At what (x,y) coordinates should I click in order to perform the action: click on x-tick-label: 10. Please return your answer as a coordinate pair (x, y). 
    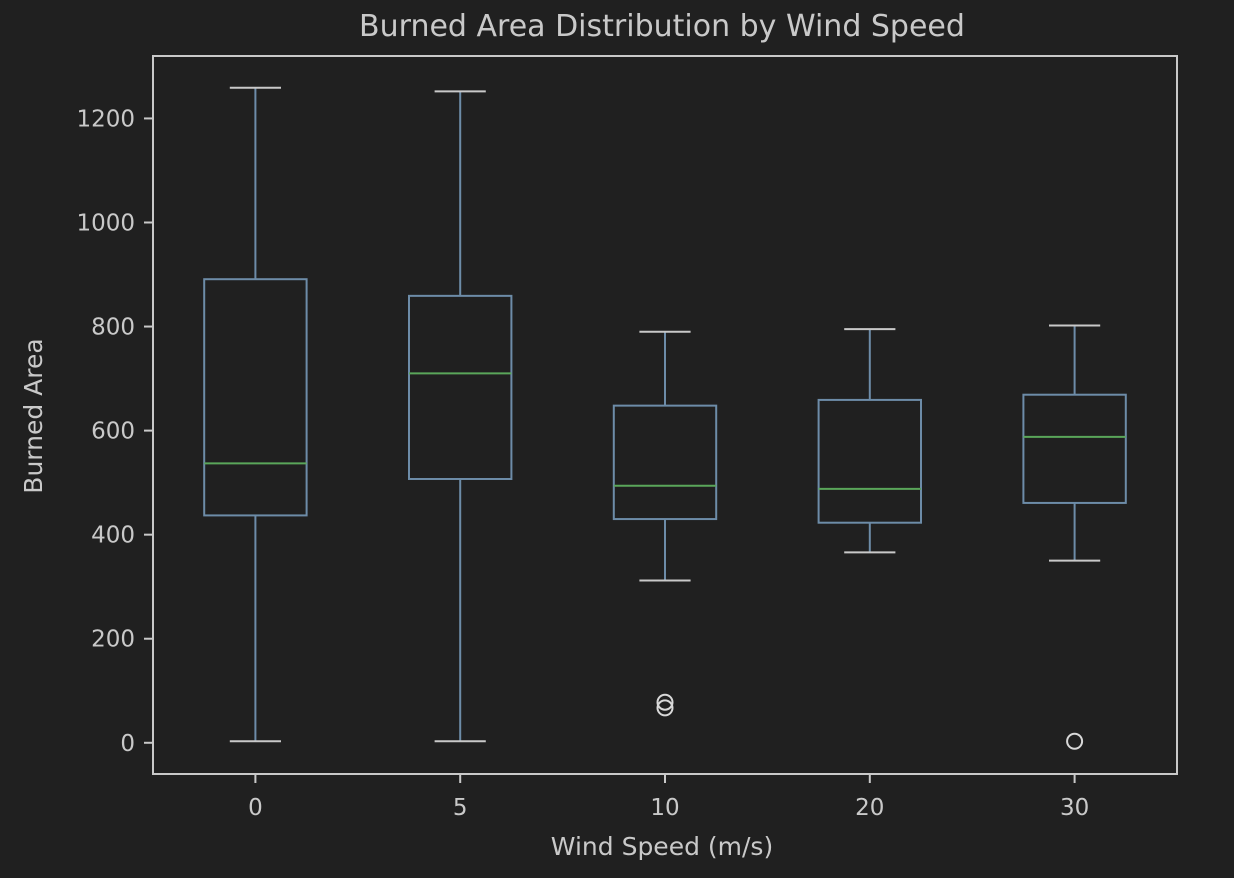
    Looking at the image, I should click on (664, 808).